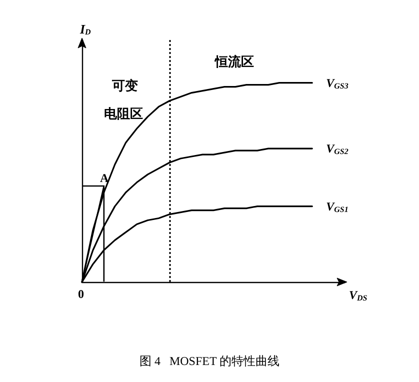 The height and width of the screenshot is (382, 419). Describe the element at coordinates (123, 114) in the screenshot. I see `annotation: 电阻区` at that location.